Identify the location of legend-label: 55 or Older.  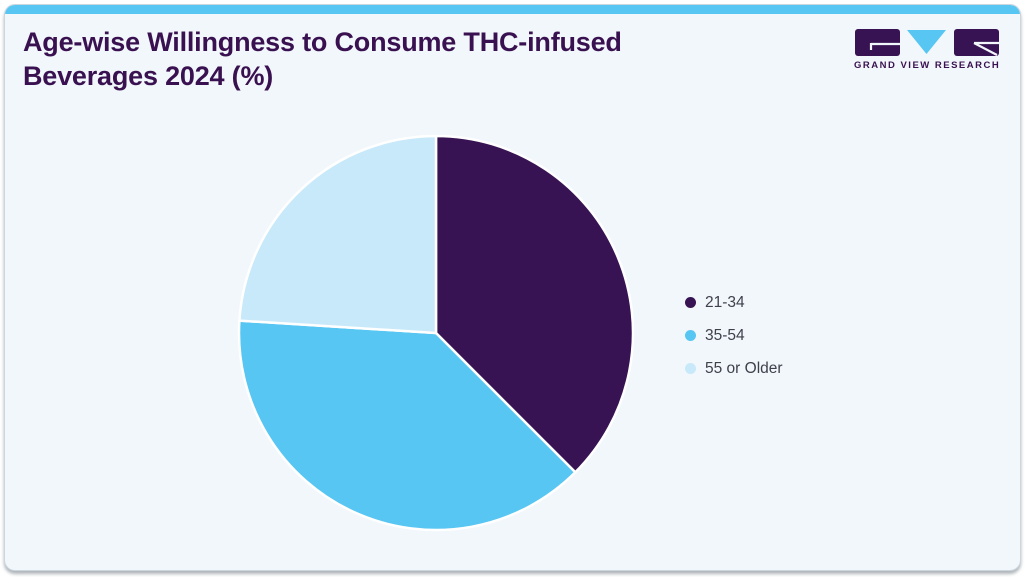
(744, 368).